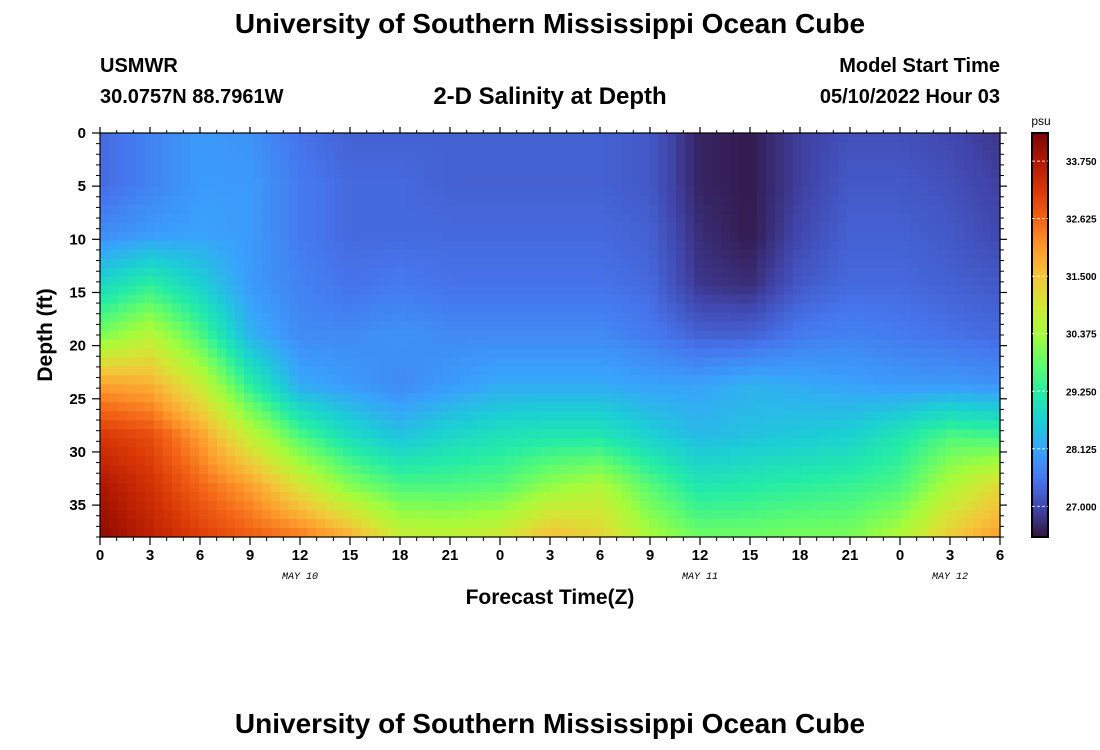 This screenshot has height=750, width=1100. What do you see at coordinates (150, 555) in the screenshot?
I see `x-tick-label: 3` at bounding box center [150, 555].